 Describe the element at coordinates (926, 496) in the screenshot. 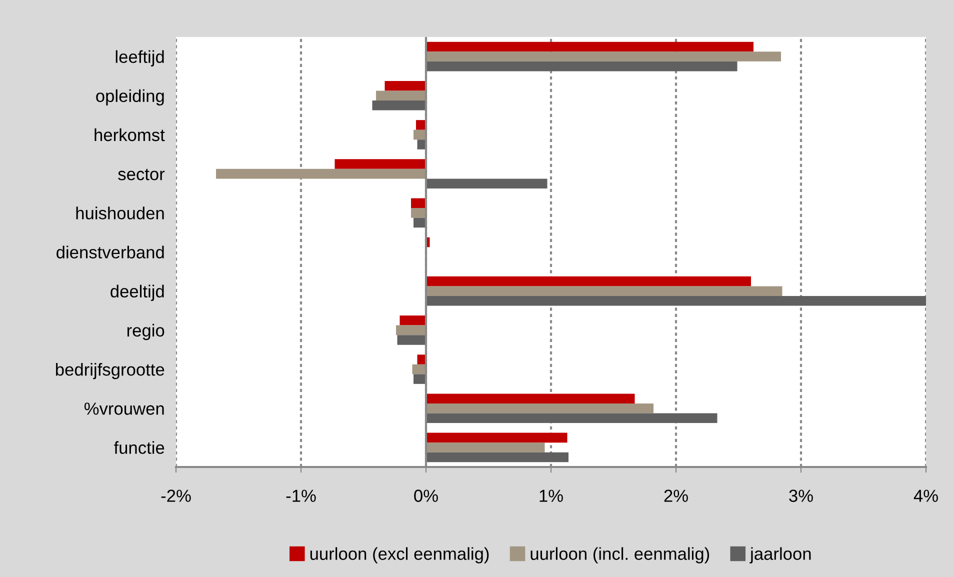

I see `x-tick-label: 4%` at that location.